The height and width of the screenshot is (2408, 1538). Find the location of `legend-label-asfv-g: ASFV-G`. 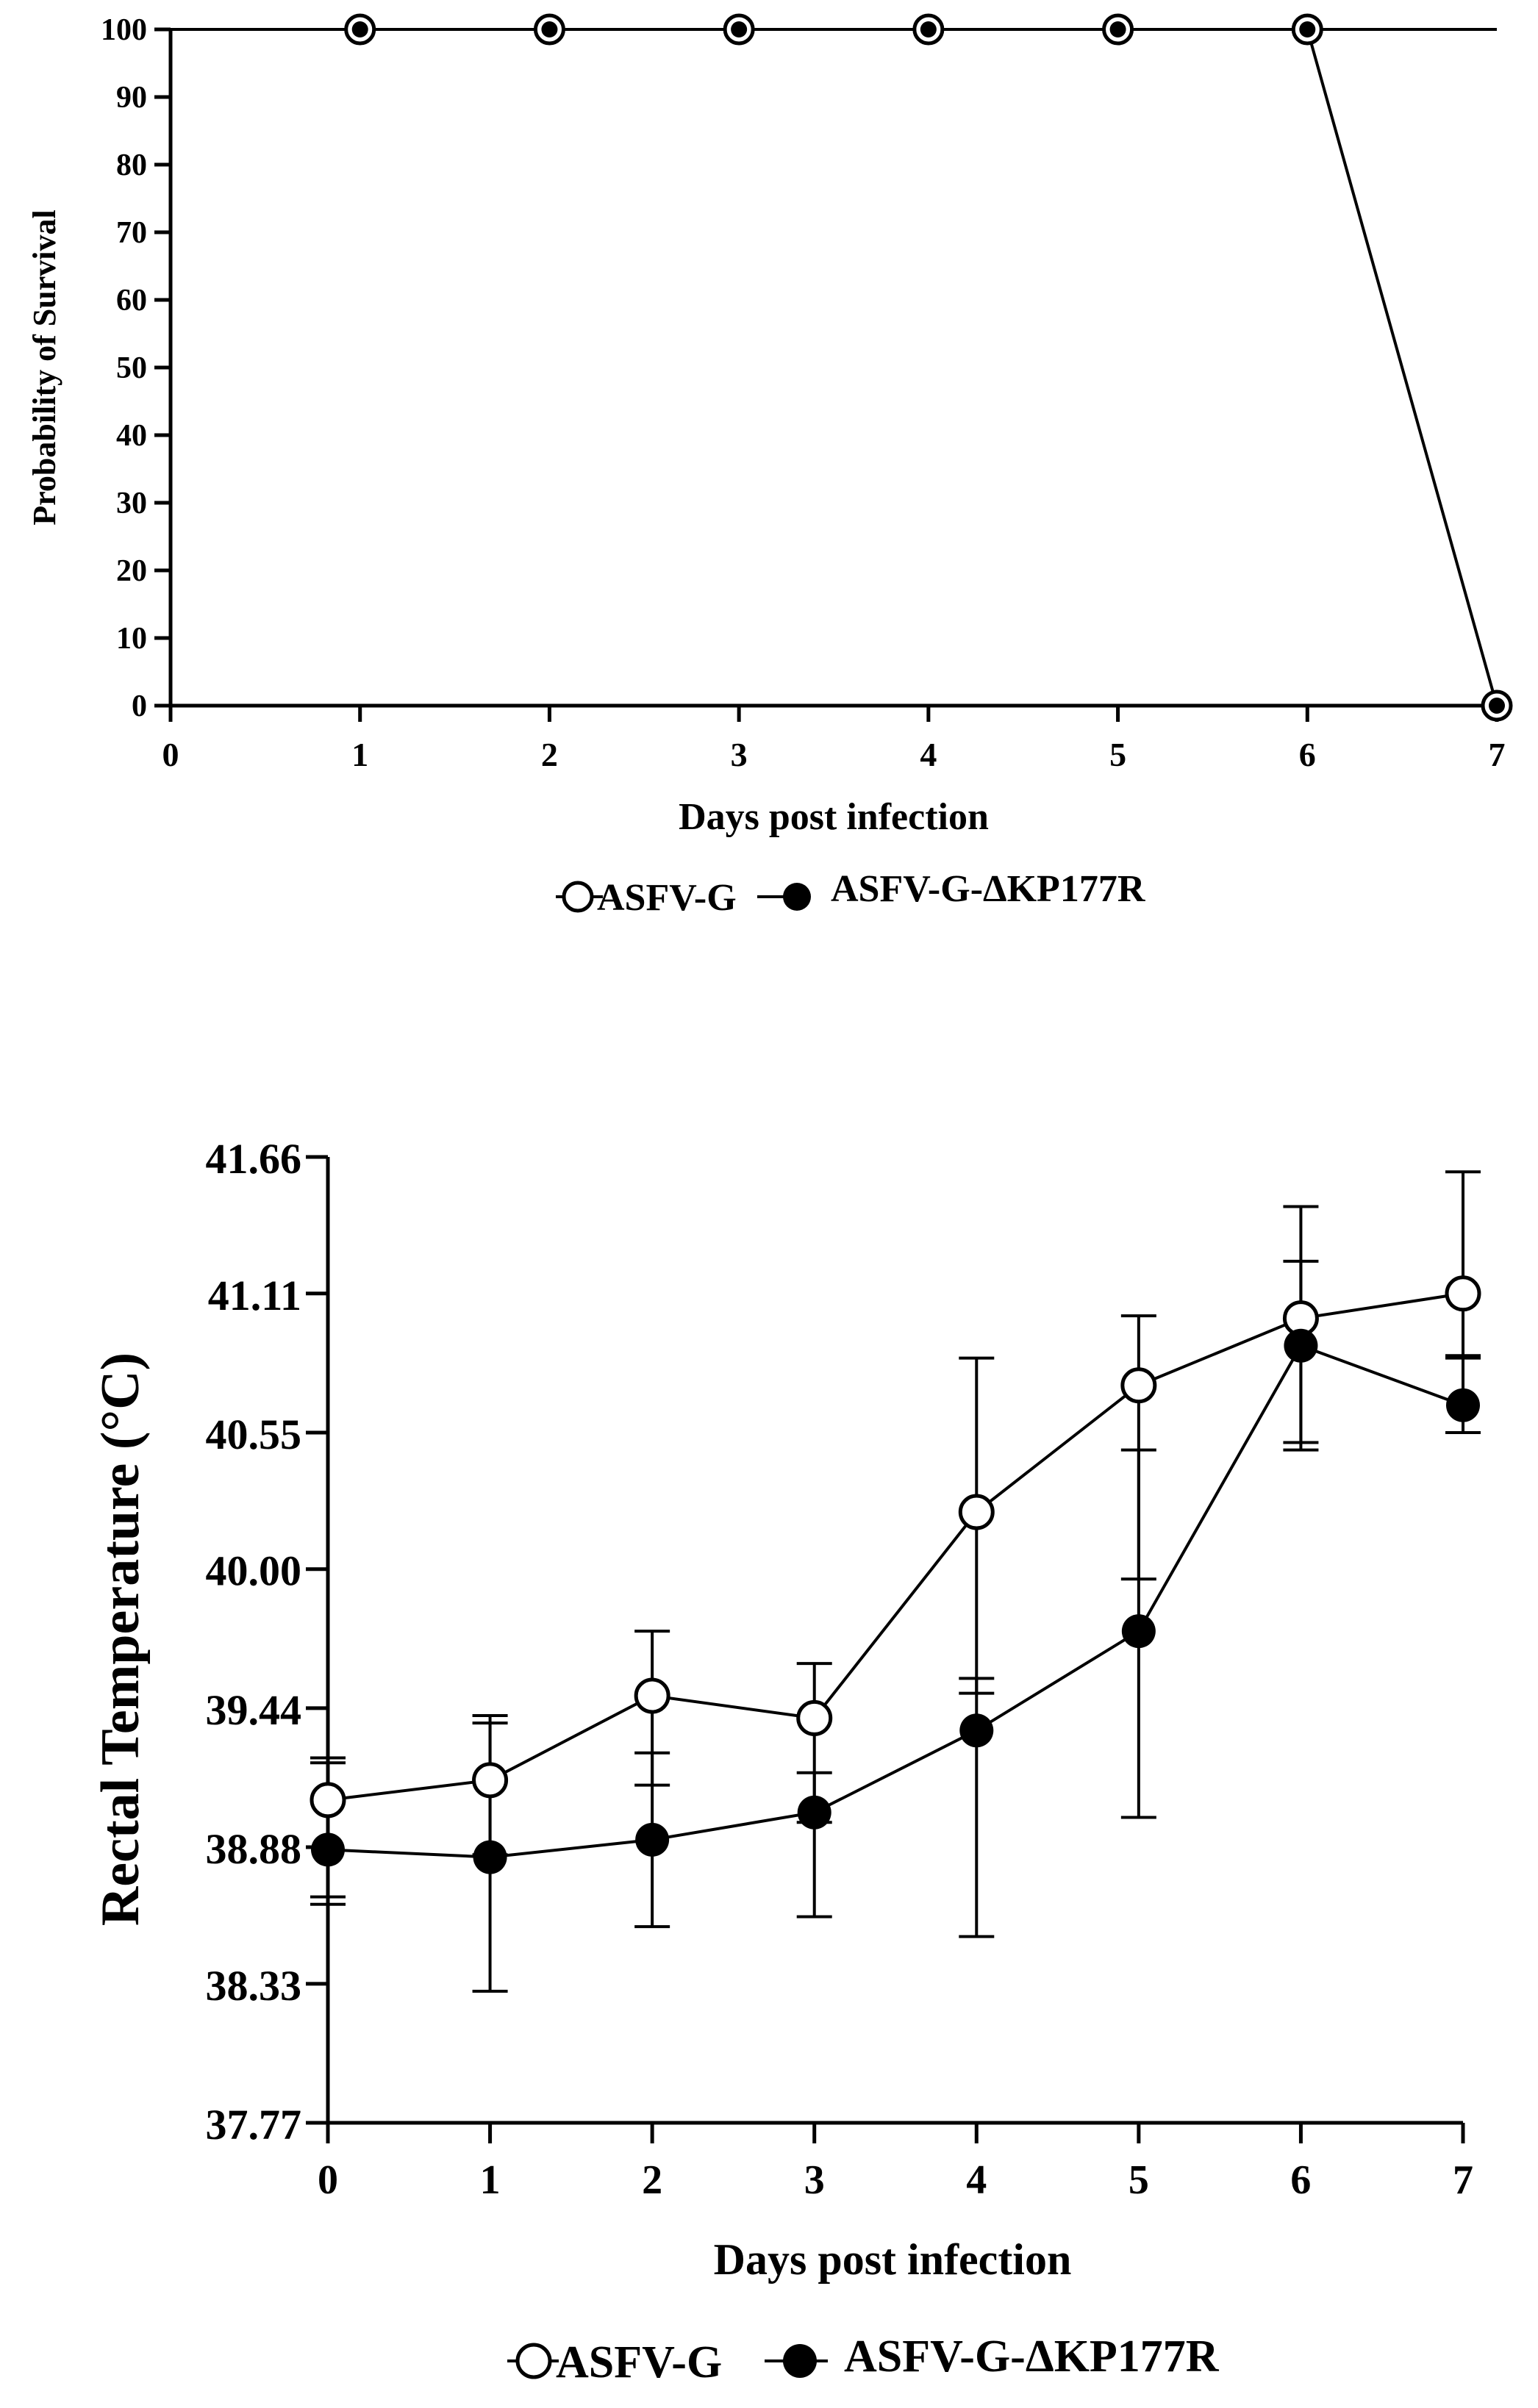

legend-label-asfv-g: ASFV-G is located at coordinates (667, 898).